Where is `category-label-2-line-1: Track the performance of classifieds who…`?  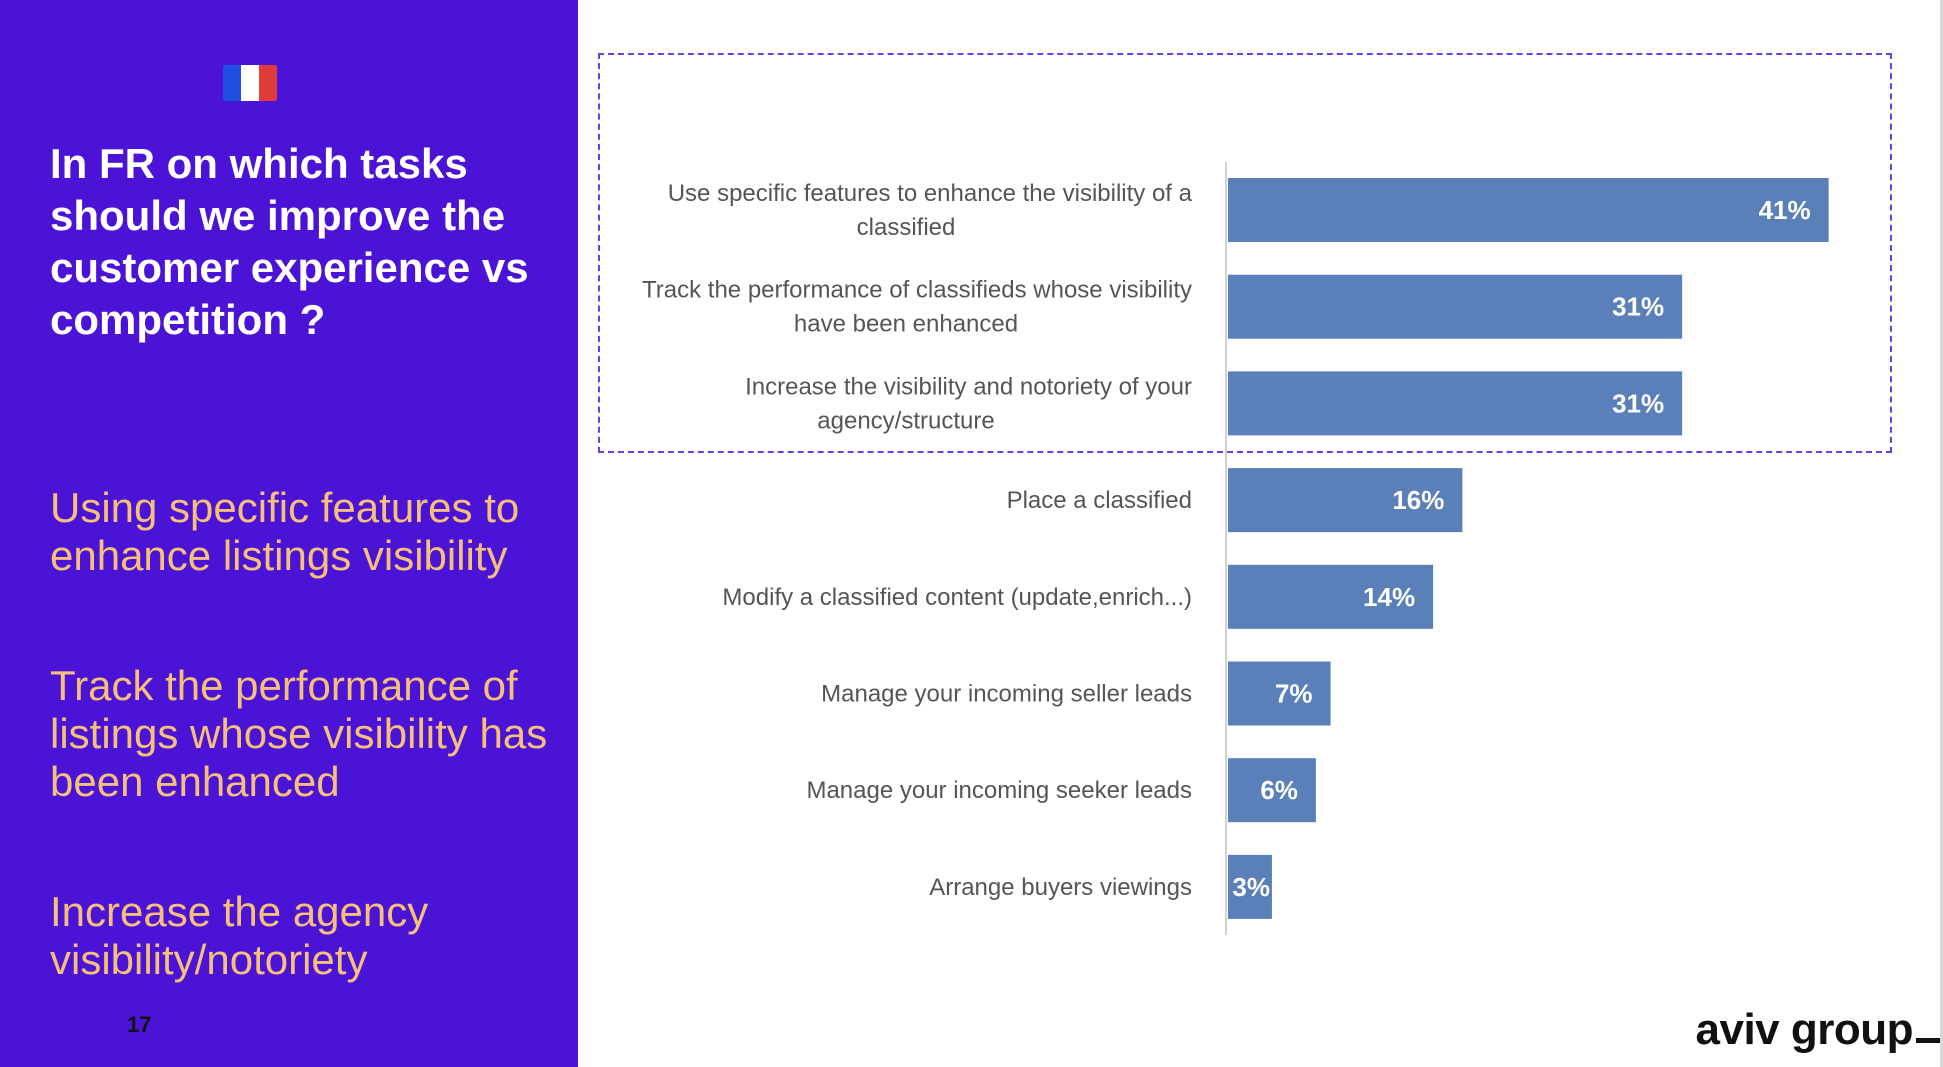 category-label-2-line-1: Track the performance of classifieds who… is located at coordinates (917, 290).